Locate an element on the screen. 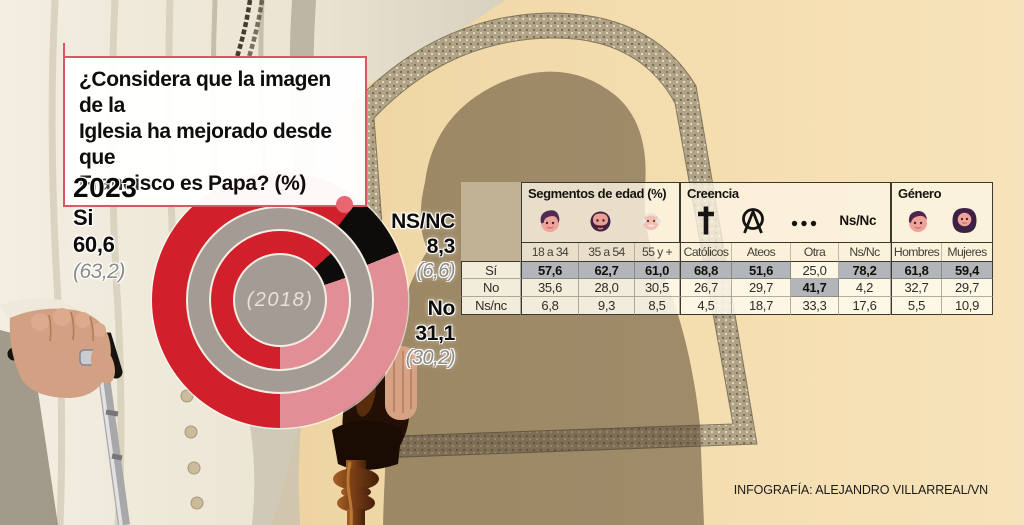  table-cell: 57,6 is located at coordinates (550, 270).